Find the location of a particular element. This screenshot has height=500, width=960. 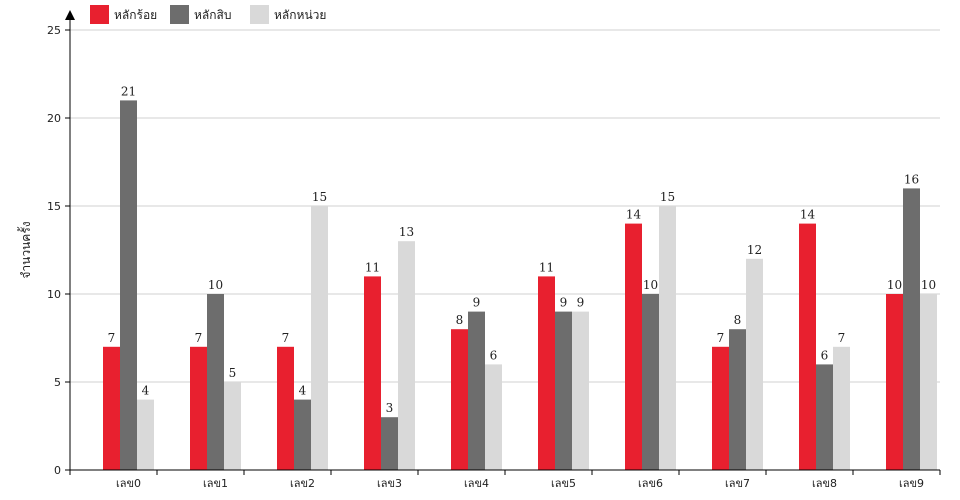

y-tick-label: 15 is located at coordinates (54, 206).